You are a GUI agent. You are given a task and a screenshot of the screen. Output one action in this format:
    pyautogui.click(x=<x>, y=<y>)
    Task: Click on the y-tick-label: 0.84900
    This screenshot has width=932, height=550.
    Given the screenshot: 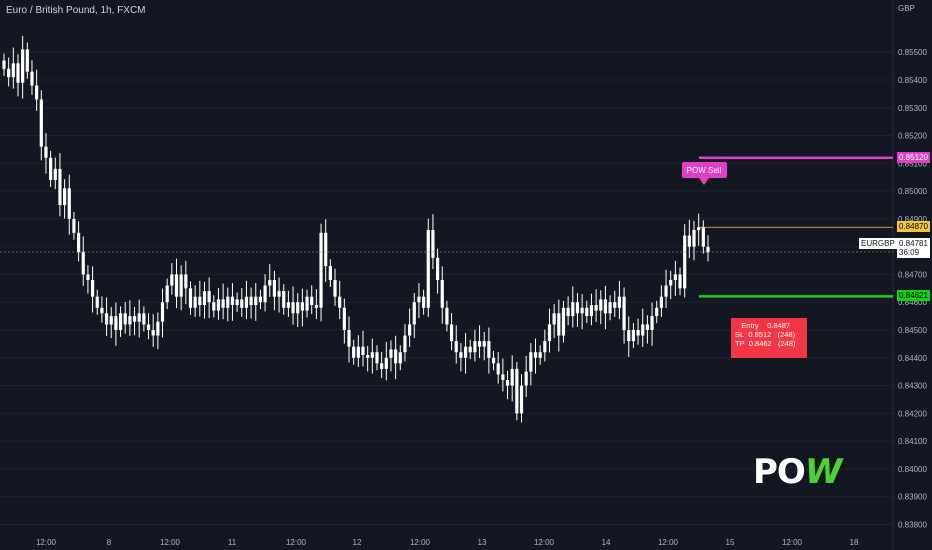 What is the action you would take?
    pyautogui.click(x=912, y=219)
    